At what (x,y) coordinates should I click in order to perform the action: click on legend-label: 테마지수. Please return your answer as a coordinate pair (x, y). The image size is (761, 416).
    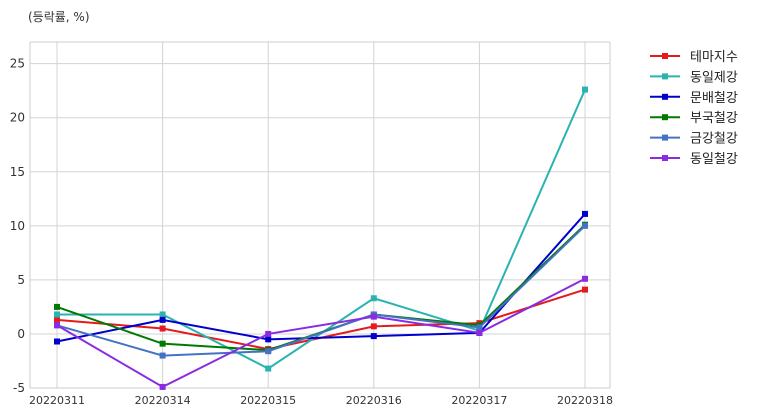
    Looking at the image, I should click on (714, 57).